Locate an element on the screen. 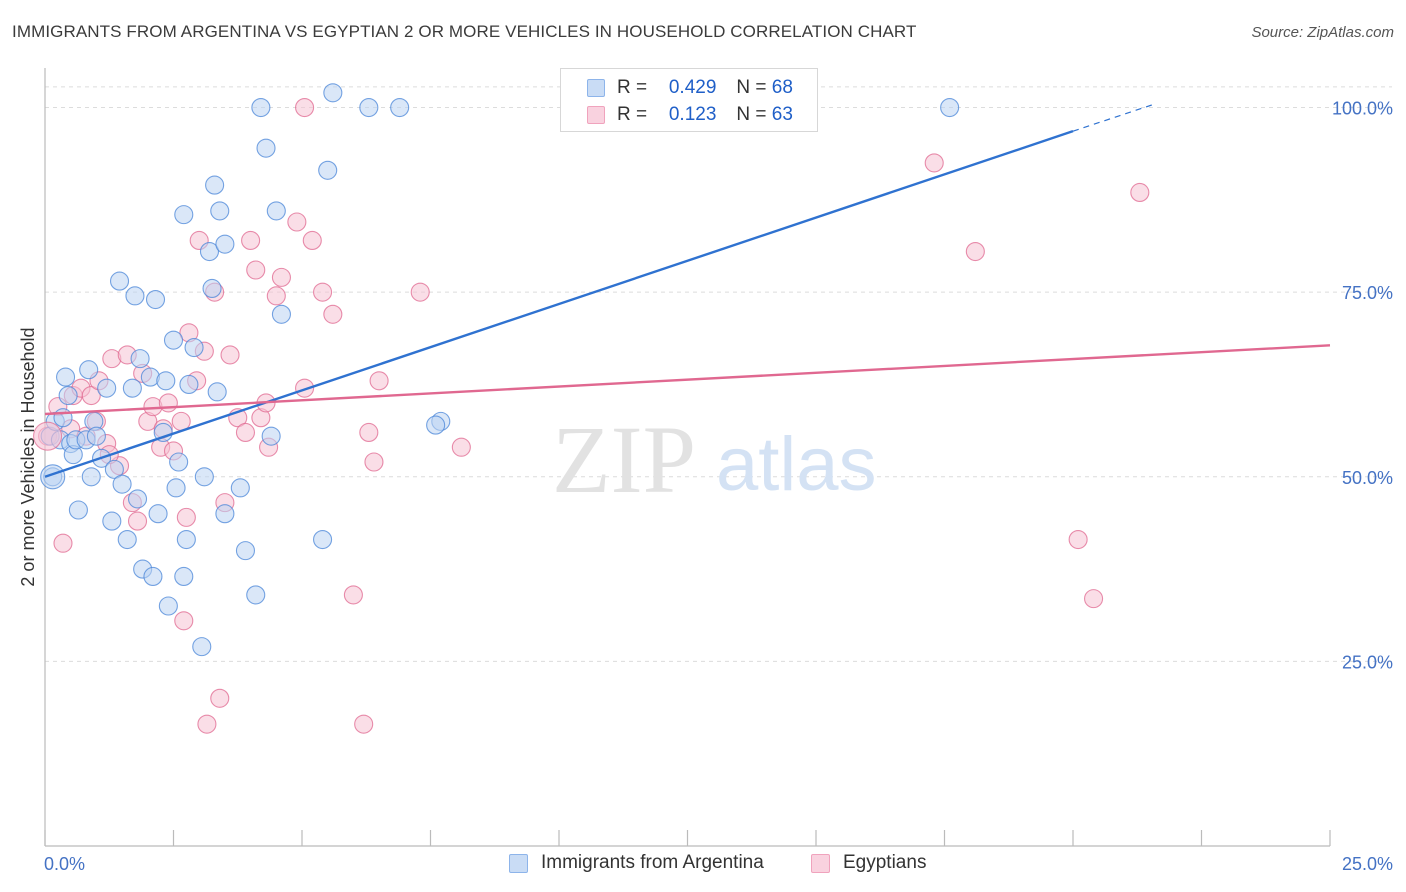 This screenshot has width=1406, height=892. bottom-legend-egyptians: Egyptians is located at coordinates (868, 863).